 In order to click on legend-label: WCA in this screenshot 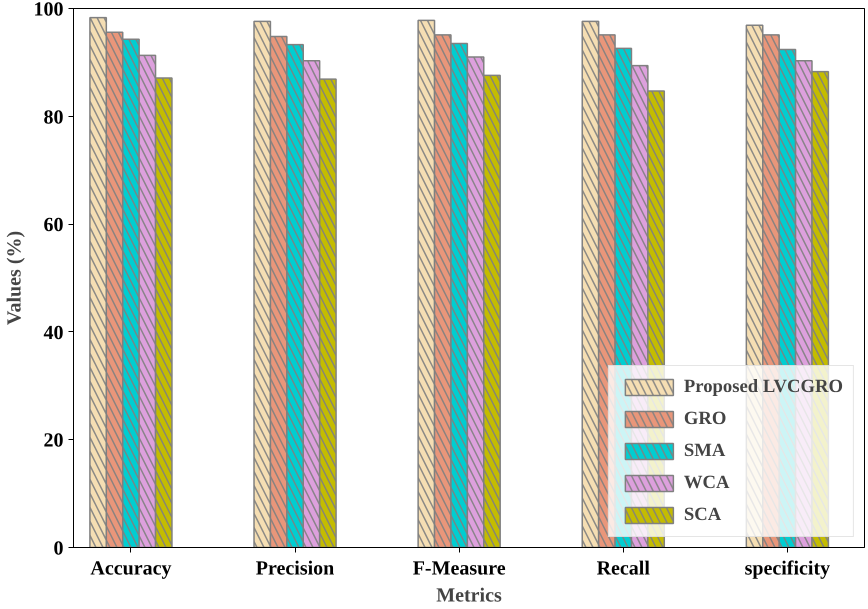, I will do `click(707, 483)`.